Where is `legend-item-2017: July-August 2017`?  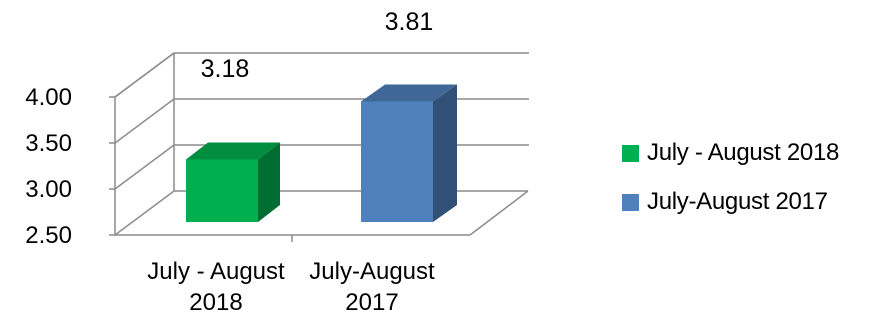
legend-item-2017: July-August 2017 is located at coordinates (730, 201).